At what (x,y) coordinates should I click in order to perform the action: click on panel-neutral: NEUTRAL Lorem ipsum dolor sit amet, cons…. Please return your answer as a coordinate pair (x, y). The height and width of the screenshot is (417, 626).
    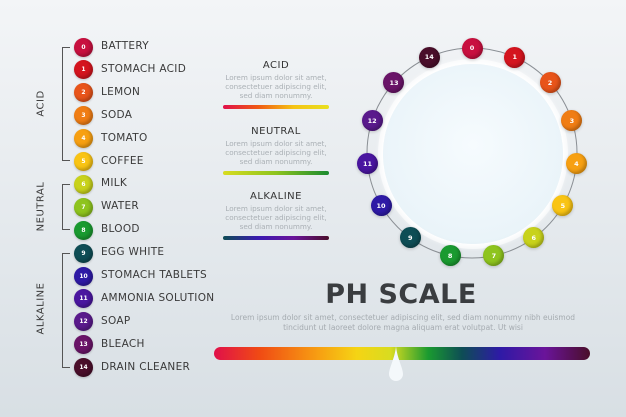
    Looking at the image, I should click on (276, 150).